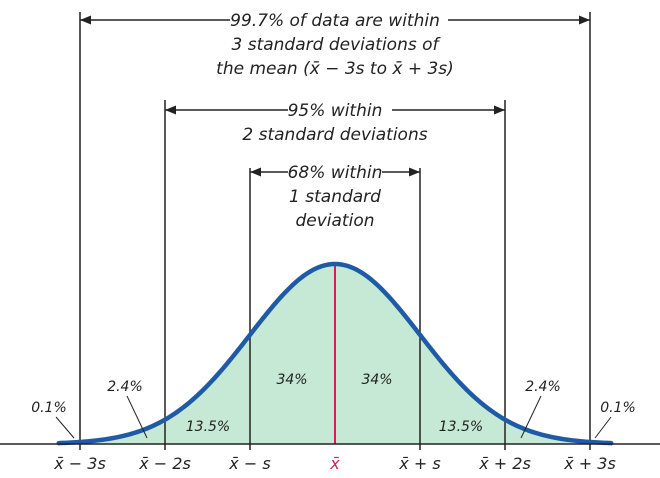  Describe the element at coordinates (65, 427) in the screenshot. I see `leader-tail-left` at that location.